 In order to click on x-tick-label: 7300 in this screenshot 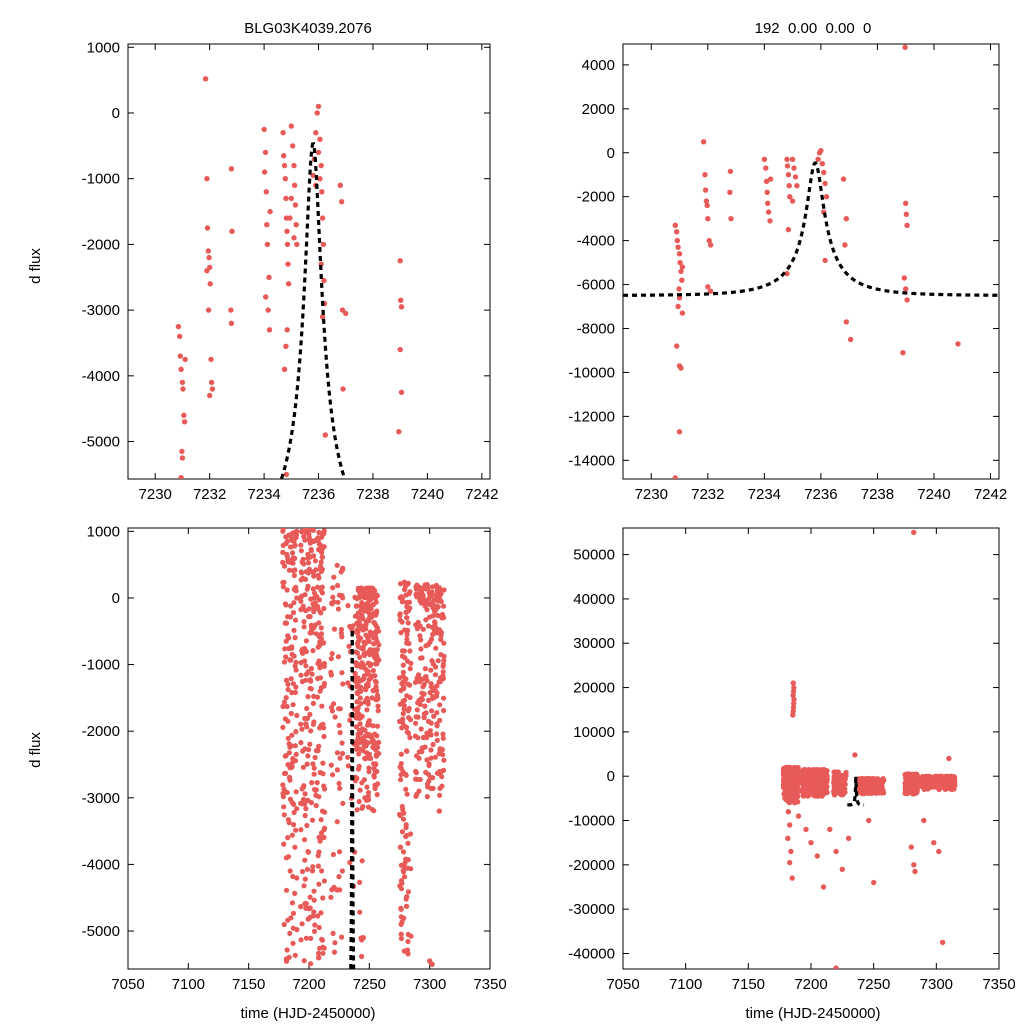, I will do `click(936, 984)`.